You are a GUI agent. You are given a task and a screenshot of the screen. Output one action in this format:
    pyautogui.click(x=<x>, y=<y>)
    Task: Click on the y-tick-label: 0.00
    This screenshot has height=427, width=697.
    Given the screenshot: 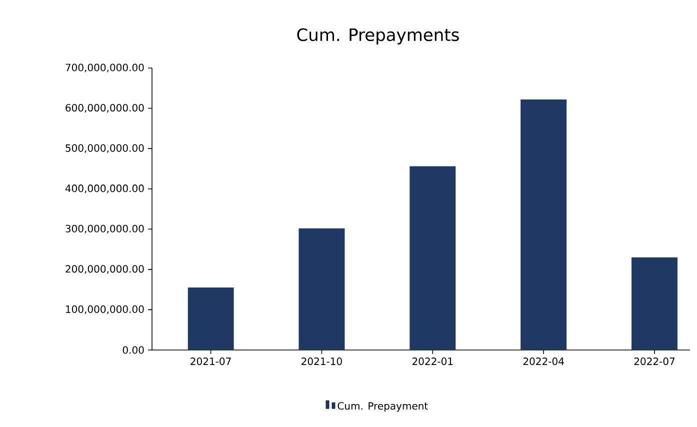 What is the action you would take?
    pyautogui.click(x=133, y=350)
    